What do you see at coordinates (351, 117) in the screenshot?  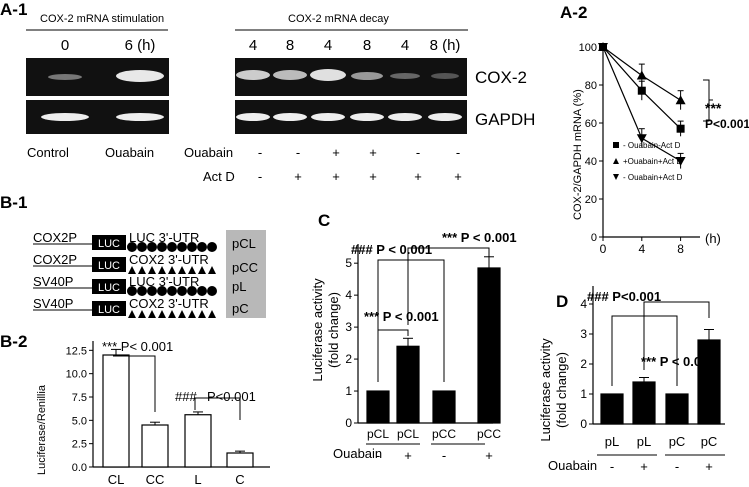 I see `gel-decay-gapdh` at bounding box center [351, 117].